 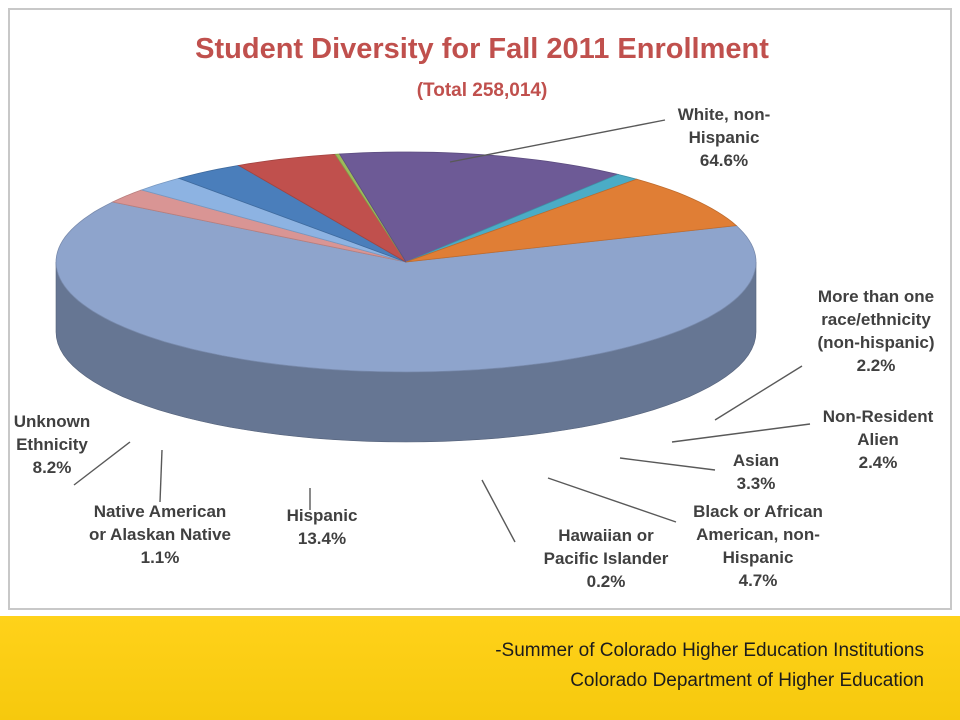 What do you see at coordinates (876, 296) in the screenshot?
I see `slice-label-line: More than one` at bounding box center [876, 296].